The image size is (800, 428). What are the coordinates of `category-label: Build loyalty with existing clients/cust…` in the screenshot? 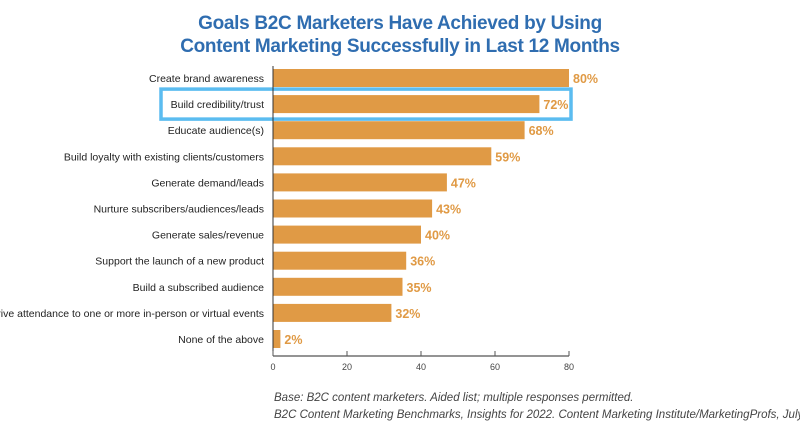 It's located at (164, 157).